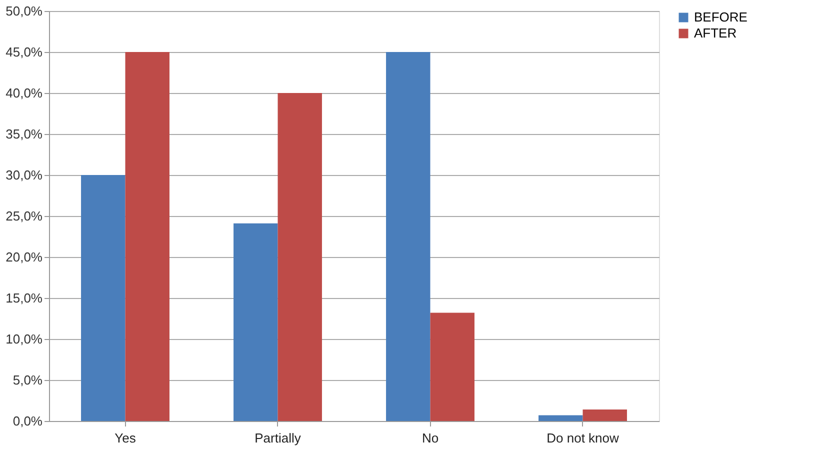 The image size is (840, 475). What do you see at coordinates (24, 298) in the screenshot?
I see `y-tick-label: 15,0%` at bounding box center [24, 298].